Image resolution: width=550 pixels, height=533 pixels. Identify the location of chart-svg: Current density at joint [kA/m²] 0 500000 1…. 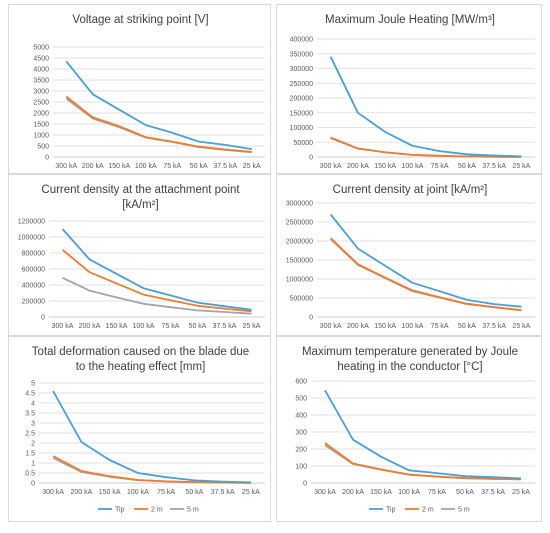
(410, 257).